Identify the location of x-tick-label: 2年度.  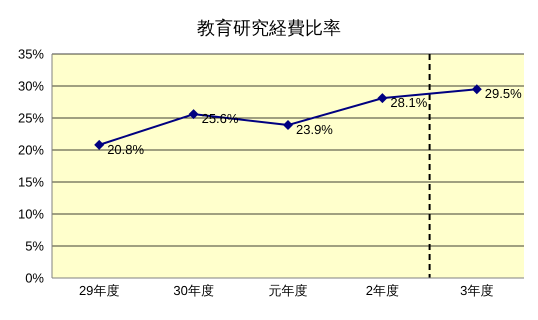
(383, 290).